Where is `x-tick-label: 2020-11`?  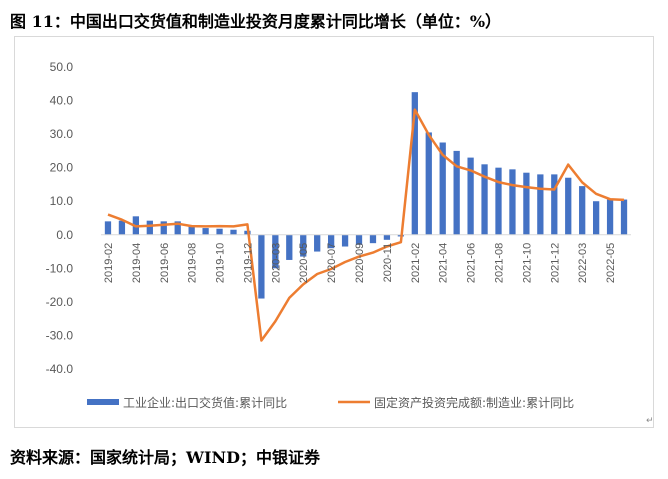
x-tick-label: 2020-11 is located at coordinates (388, 263).